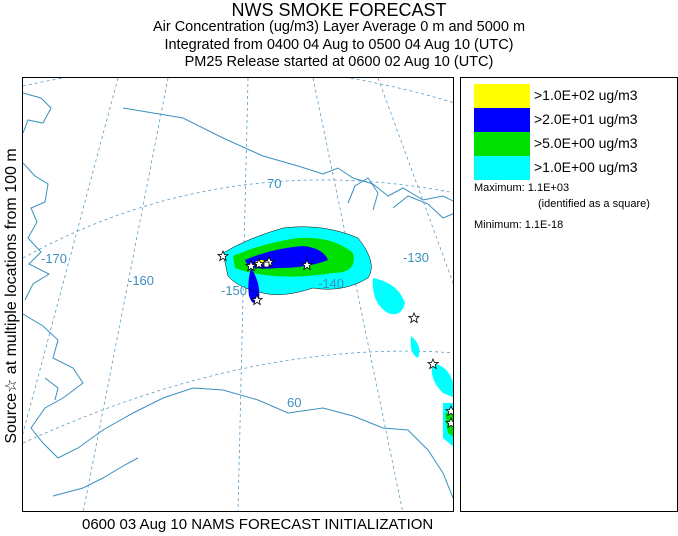  Describe the element at coordinates (519, 225) in the screenshot. I see `minimum-value: Minimum: 1.1E-18` at that location.